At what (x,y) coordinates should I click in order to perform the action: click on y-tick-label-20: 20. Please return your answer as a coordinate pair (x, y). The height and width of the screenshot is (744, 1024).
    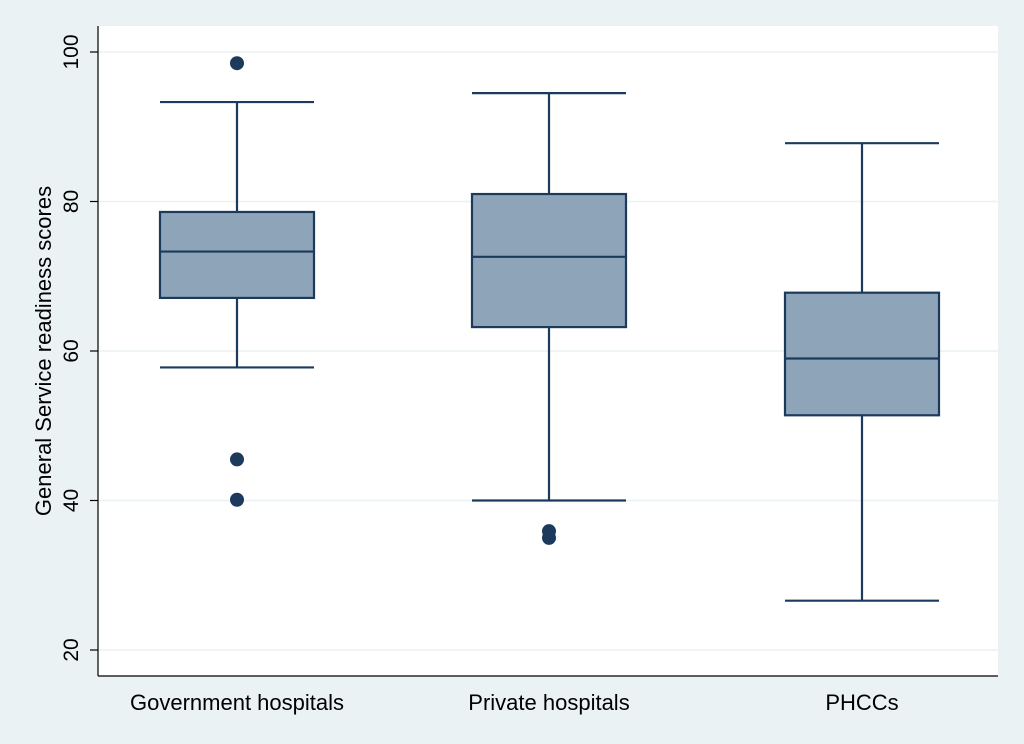
    Looking at the image, I should click on (71, 649).